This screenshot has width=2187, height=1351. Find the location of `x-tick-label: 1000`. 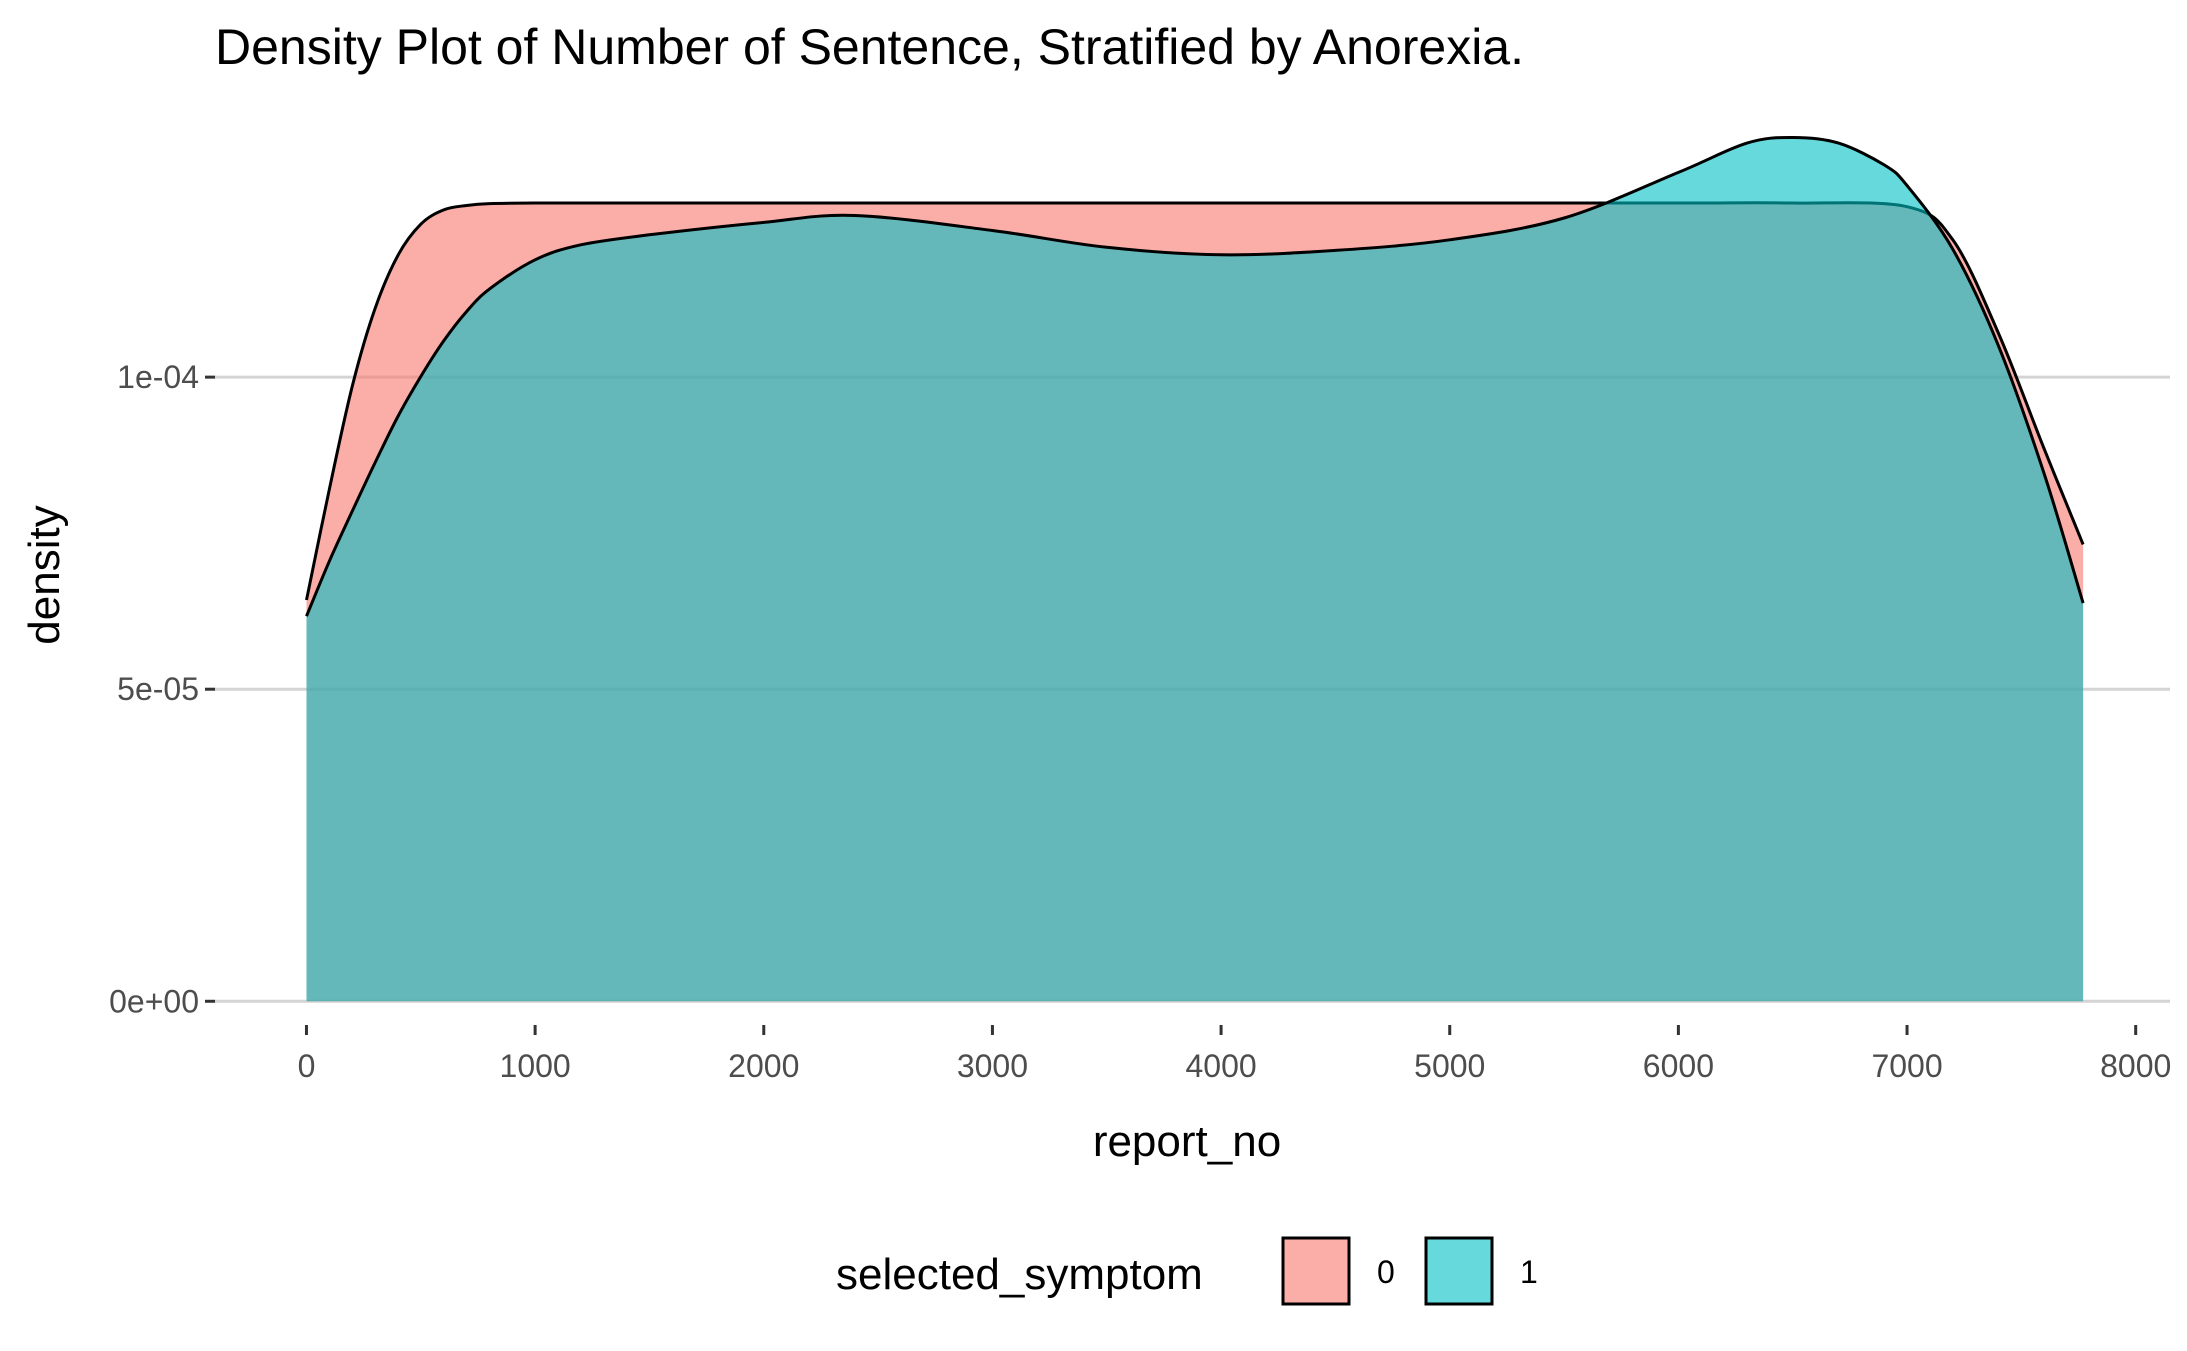

x-tick-label: 1000 is located at coordinates (535, 1066).